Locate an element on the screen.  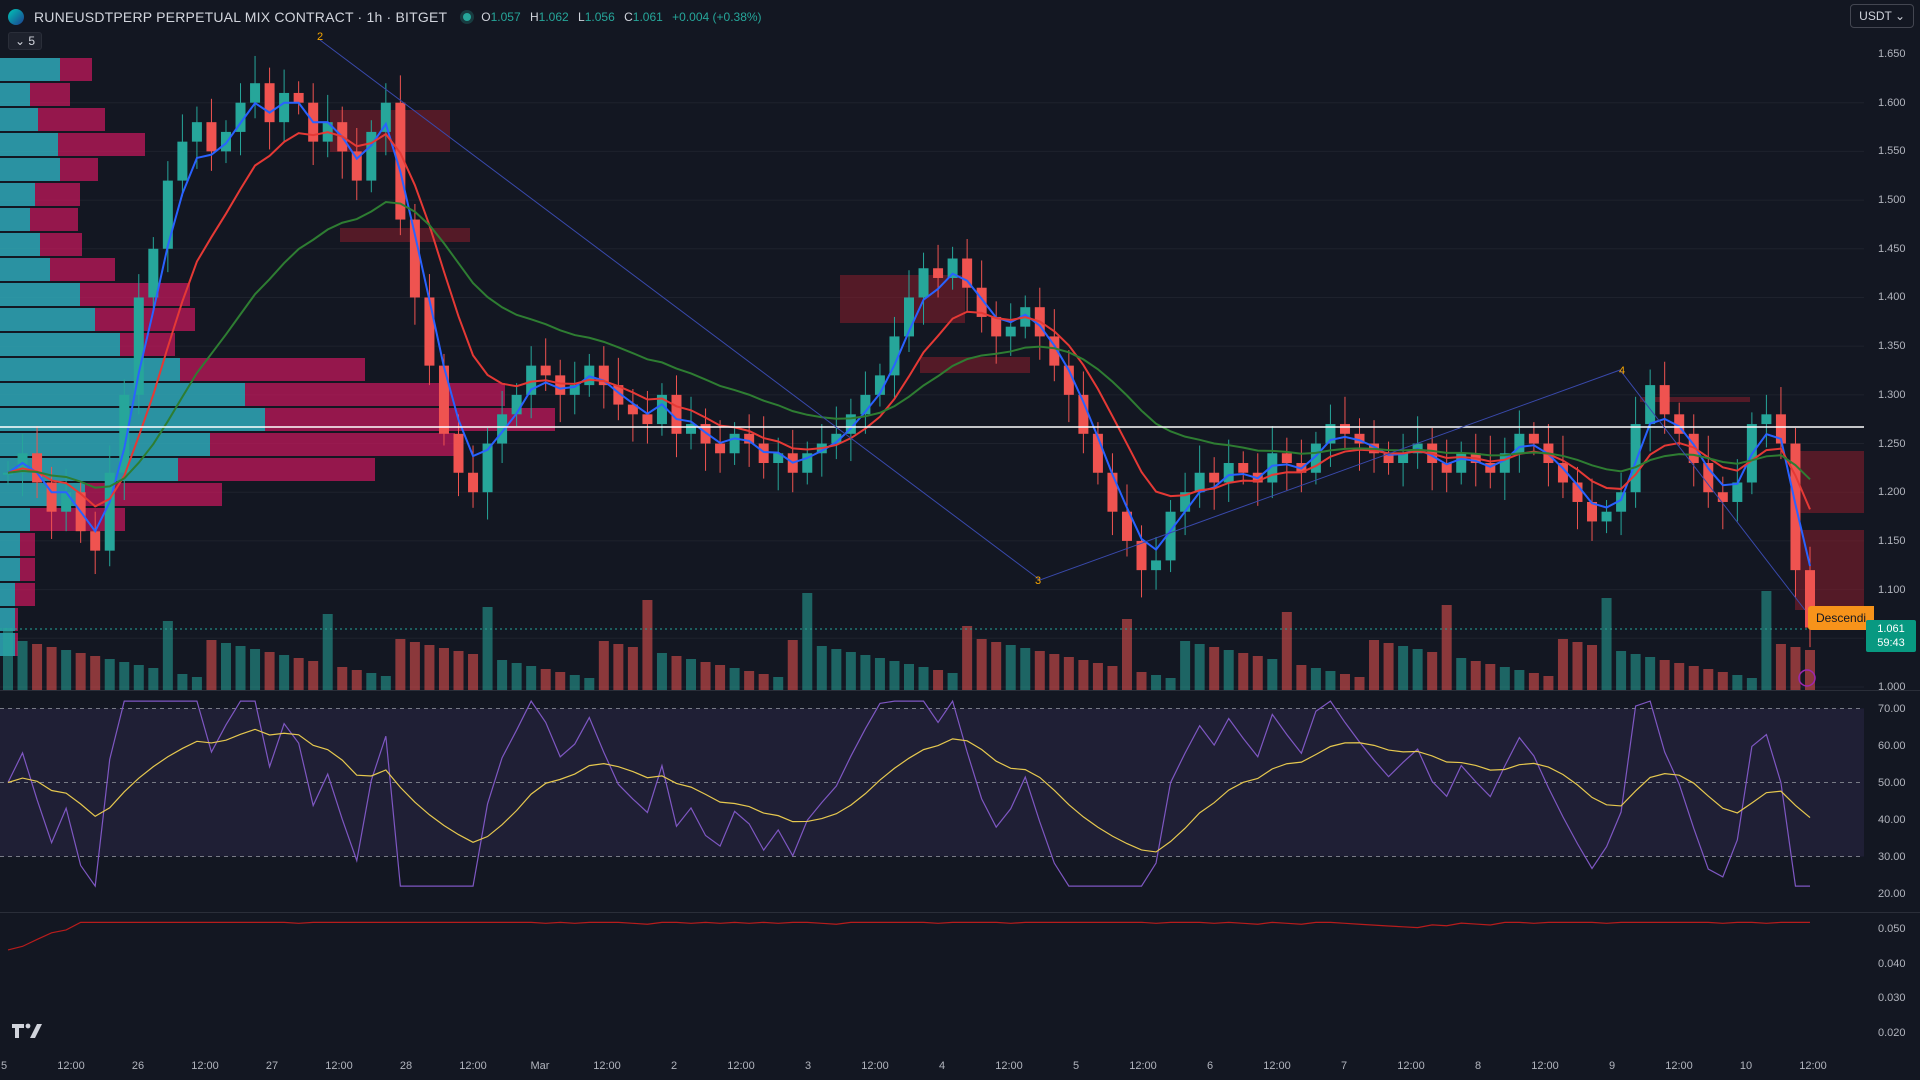
tradingview-logo-icon is located at coordinates (28, 1030).